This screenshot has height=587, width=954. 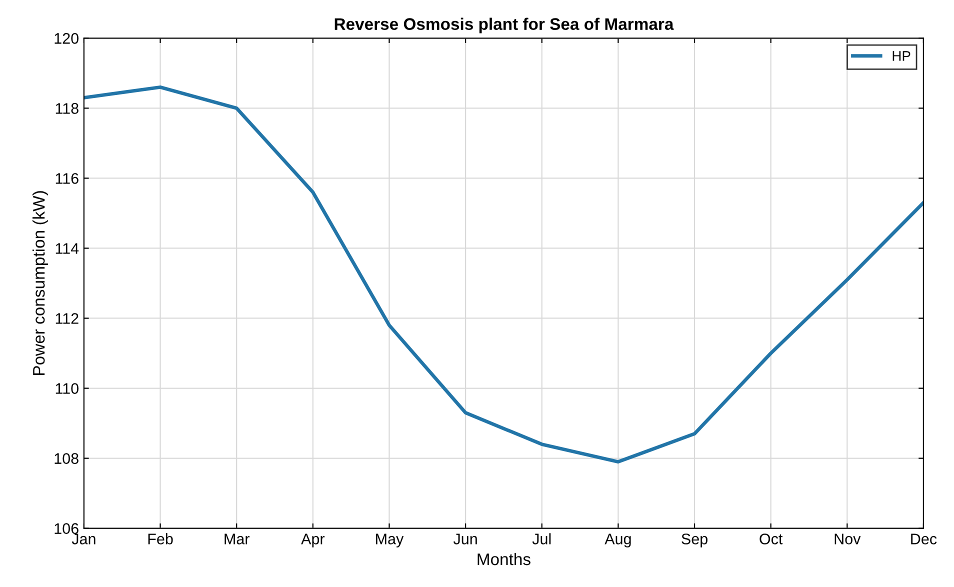 I want to click on x-tick-label: Mar, so click(x=237, y=539).